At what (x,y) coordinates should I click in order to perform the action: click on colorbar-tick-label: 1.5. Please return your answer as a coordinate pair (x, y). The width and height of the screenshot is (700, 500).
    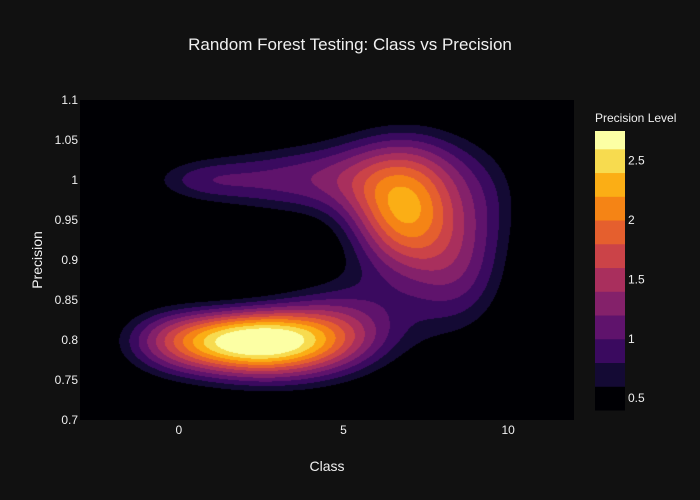
    Looking at the image, I should click on (636, 279).